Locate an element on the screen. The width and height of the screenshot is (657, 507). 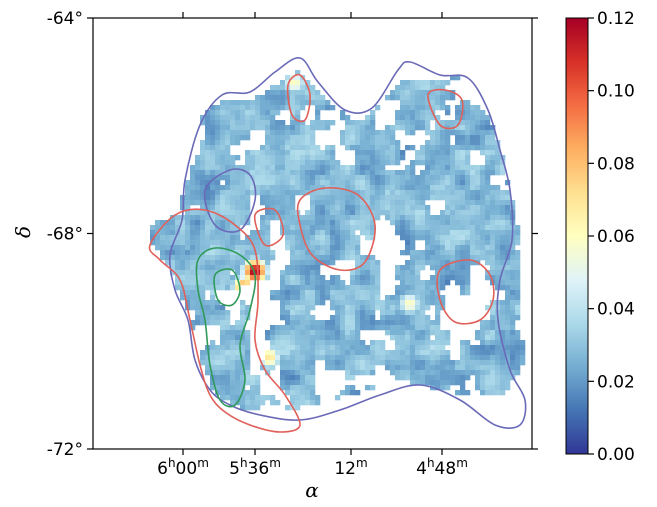
colorbar-tick-label: 0.12 is located at coordinates (616, 19).